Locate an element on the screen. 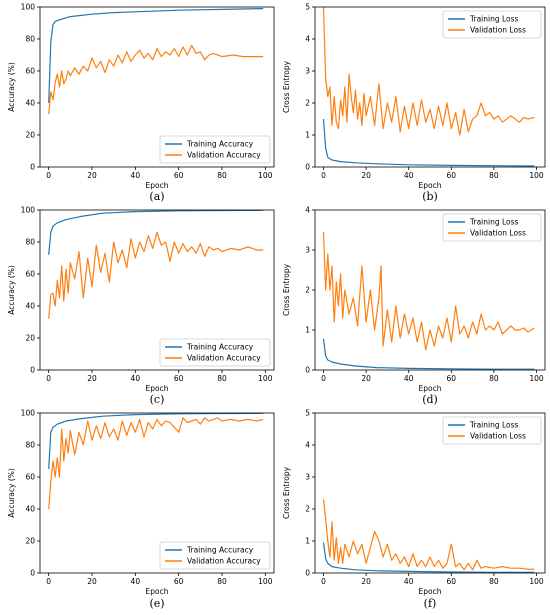  series-line-training-accuracy is located at coordinates (156, 232).